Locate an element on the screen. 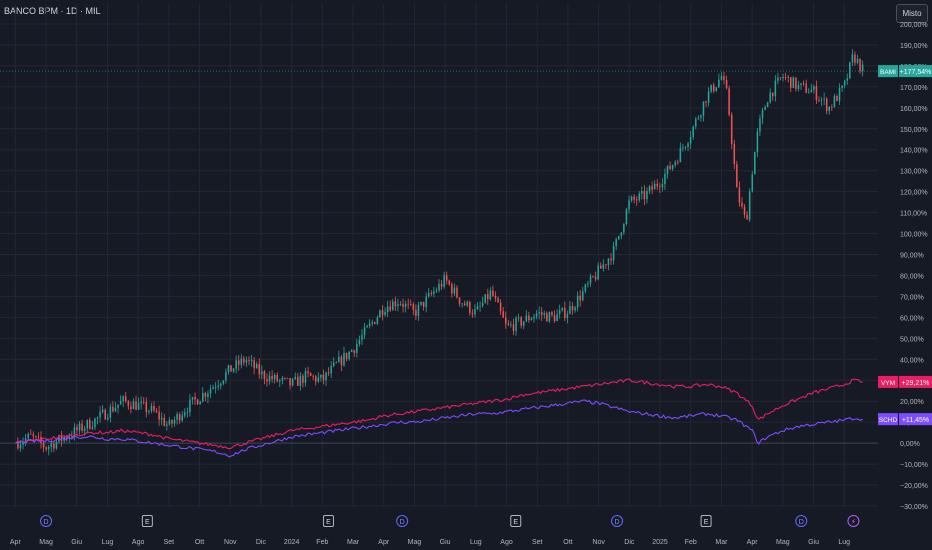 The width and height of the screenshot is (932, 550). scale-mode-button: Misto is located at coordinates (912, 13).